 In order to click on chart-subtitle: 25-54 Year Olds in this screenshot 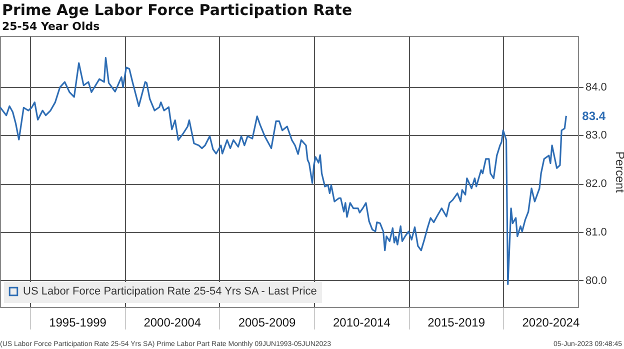, I will do `click(51, 26)`.